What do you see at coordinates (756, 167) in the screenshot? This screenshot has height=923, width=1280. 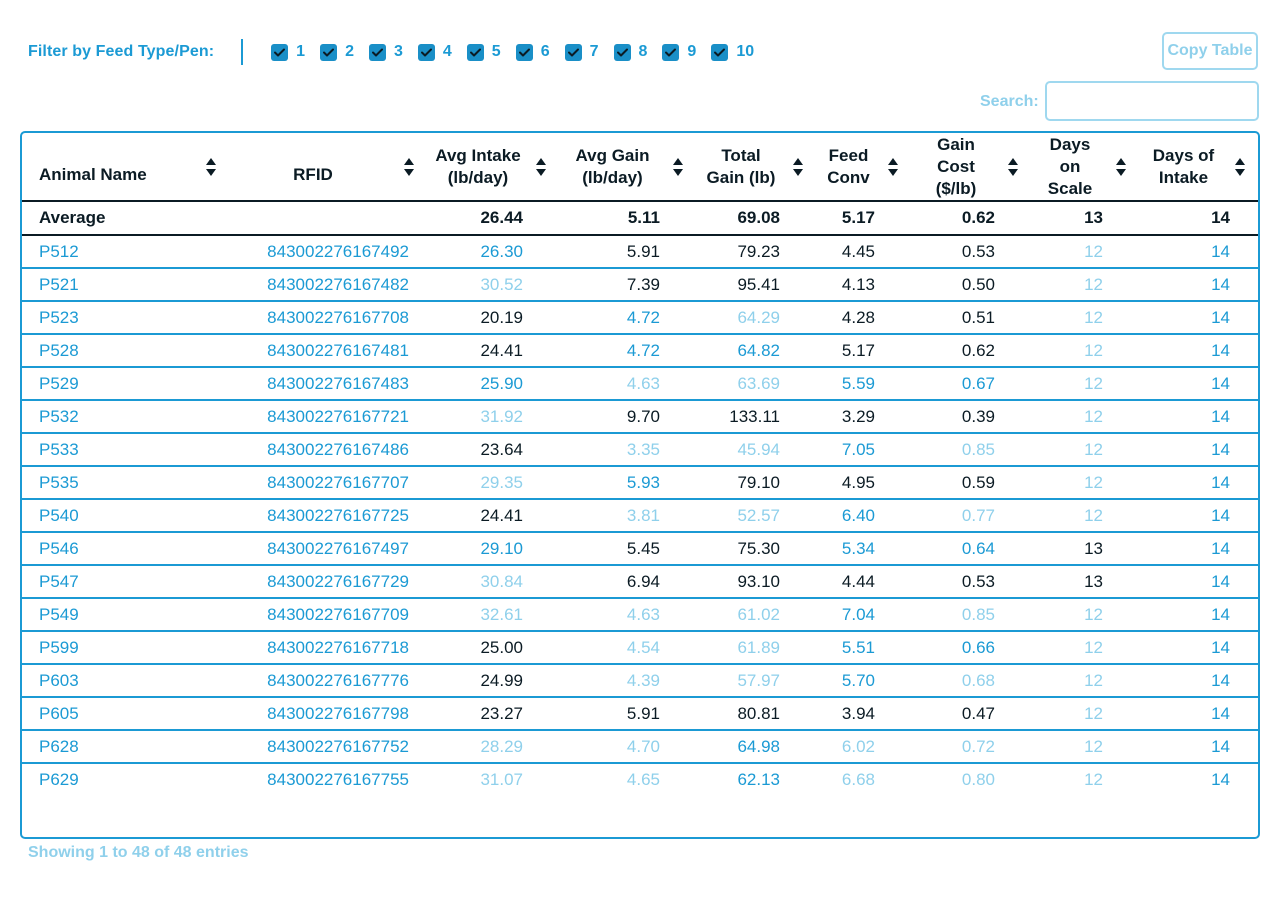 I see `column-header-total-gain: Total Gain (lb)` at bounding box center [756, 167].